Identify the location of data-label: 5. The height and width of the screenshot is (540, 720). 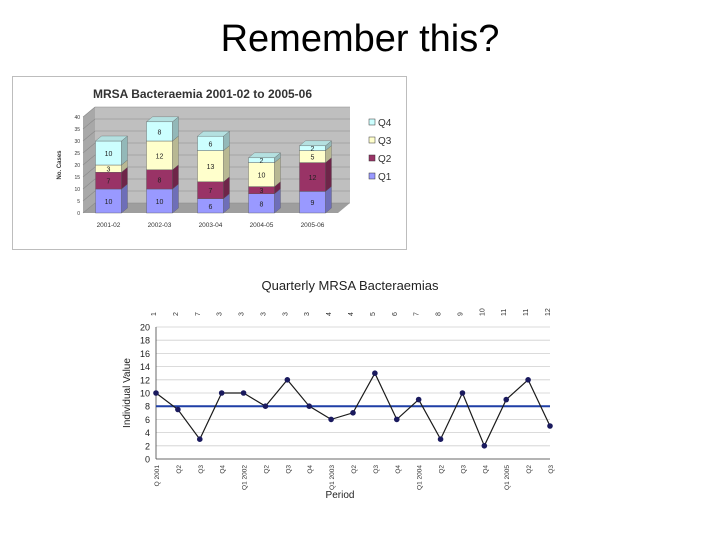
(313, 158).